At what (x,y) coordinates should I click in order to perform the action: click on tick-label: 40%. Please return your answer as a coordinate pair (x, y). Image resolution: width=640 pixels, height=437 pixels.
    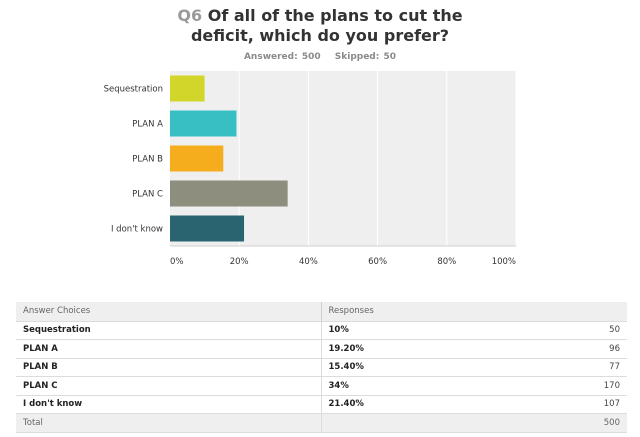
    Looking at the image, I should click on (308, 262).